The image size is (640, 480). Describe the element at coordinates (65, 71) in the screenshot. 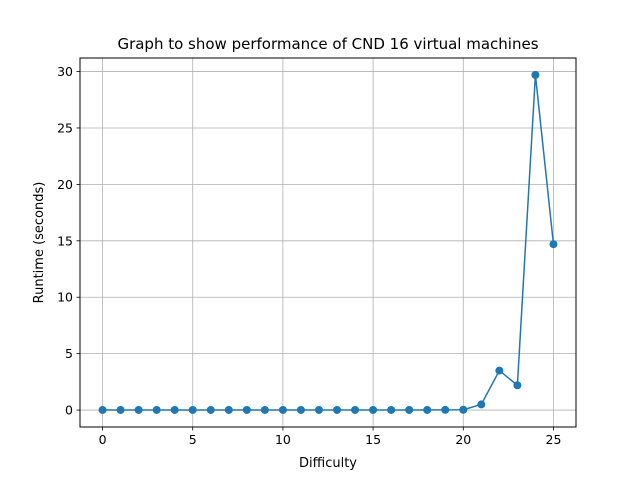

I see `y-tick-label: 30` at that location.